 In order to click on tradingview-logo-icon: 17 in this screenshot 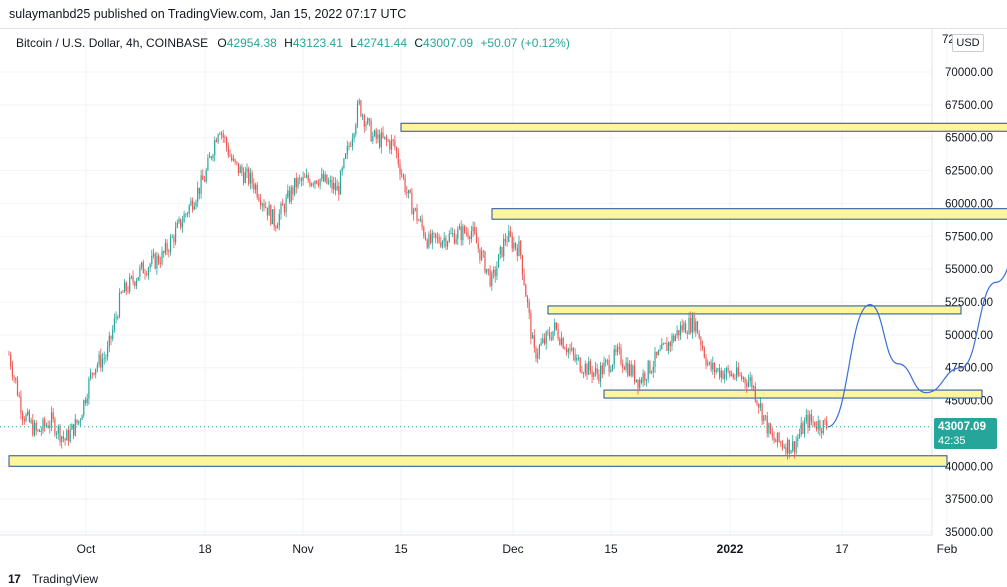, I will do `click(14, 579)`.